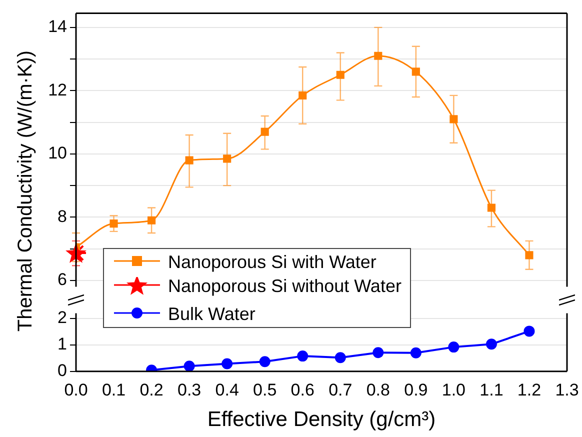 Image resolution: width=582 pixels, height=437 pixels. Describe the element at coordinates (321, 420) in the screenshot. I see `x-axis-title: Effective Density (g/cm³)` at that location.